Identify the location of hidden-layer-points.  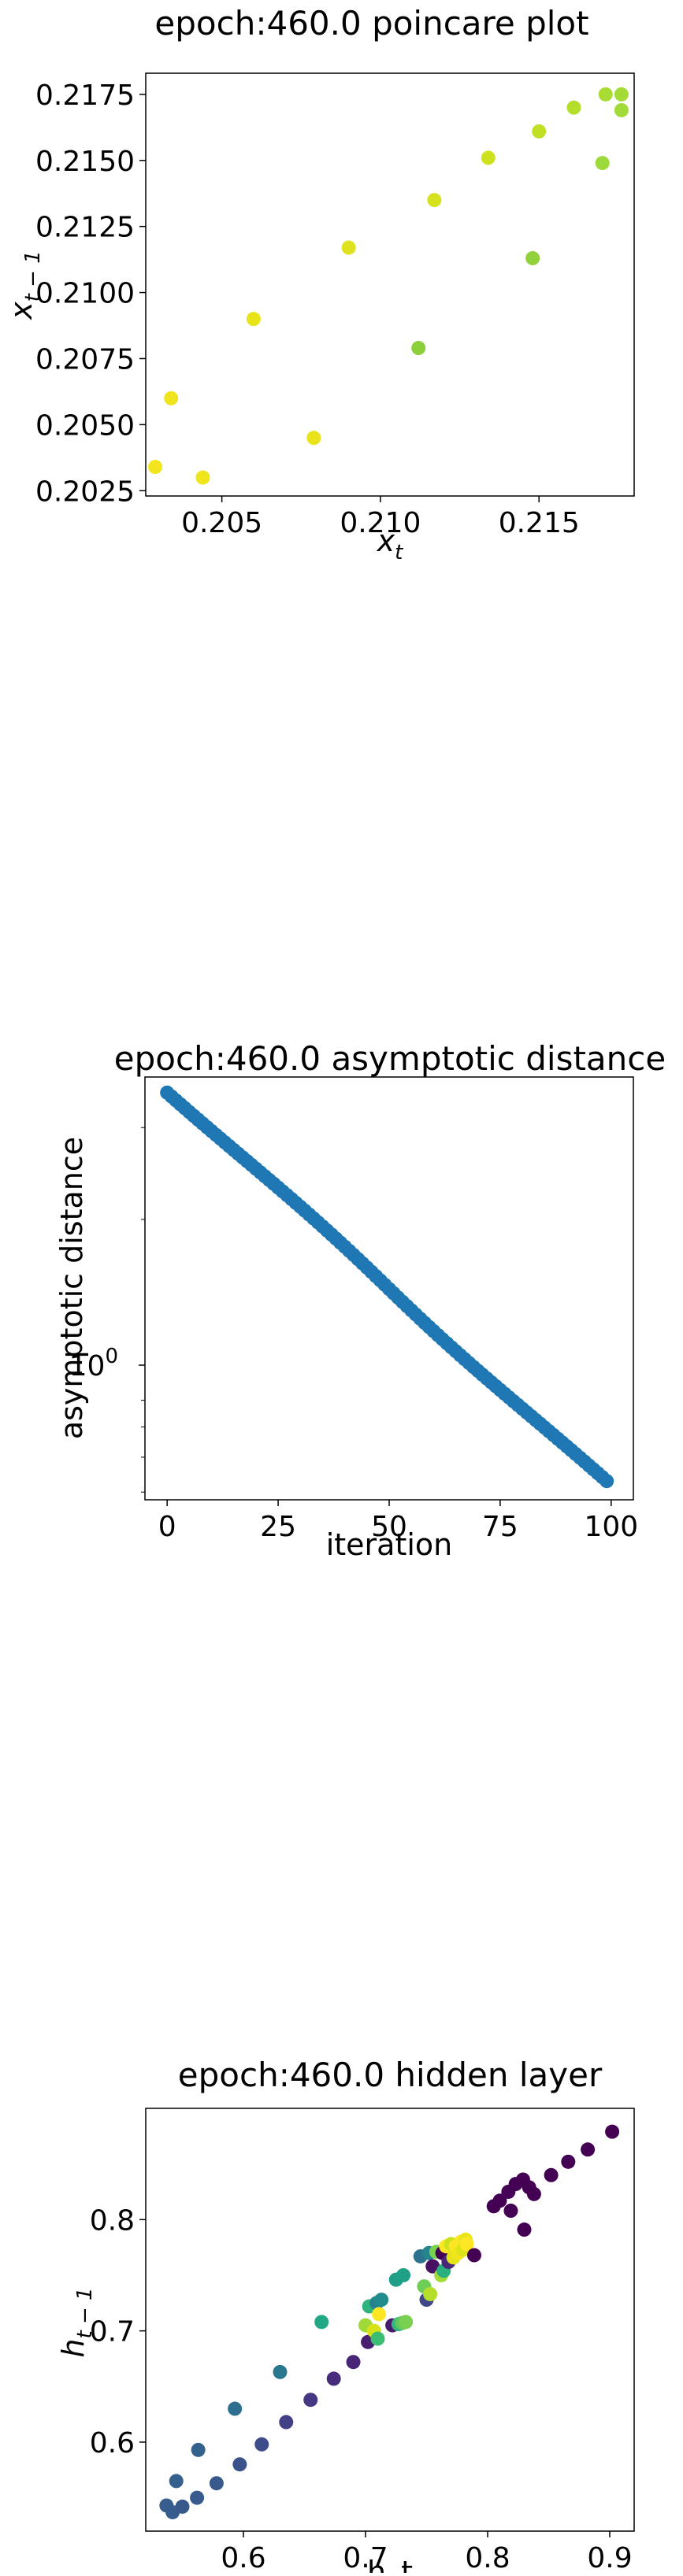
(389, 2321).